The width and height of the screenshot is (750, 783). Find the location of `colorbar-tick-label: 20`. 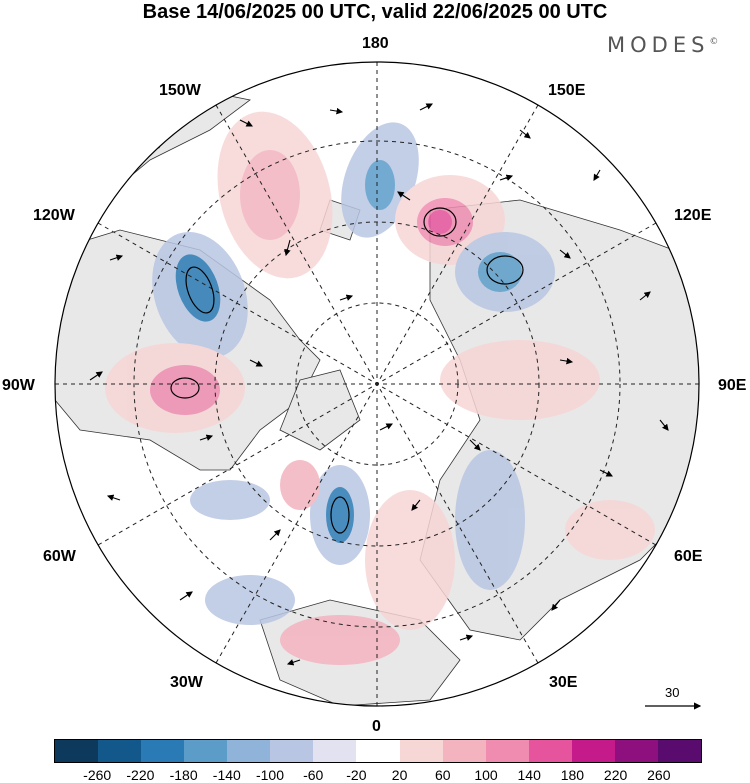

colorbar-tick-label: 20 is located at coordinates (399, 775).